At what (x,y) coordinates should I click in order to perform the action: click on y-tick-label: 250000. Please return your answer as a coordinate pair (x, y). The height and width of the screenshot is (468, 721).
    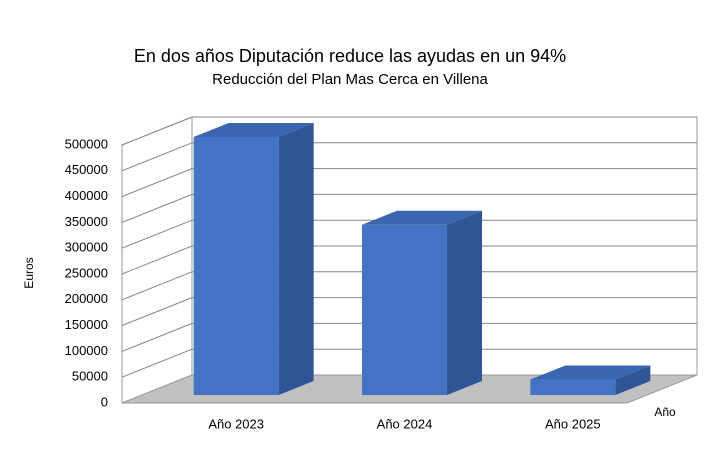
    Looking at the image, I should click on (86, 272).